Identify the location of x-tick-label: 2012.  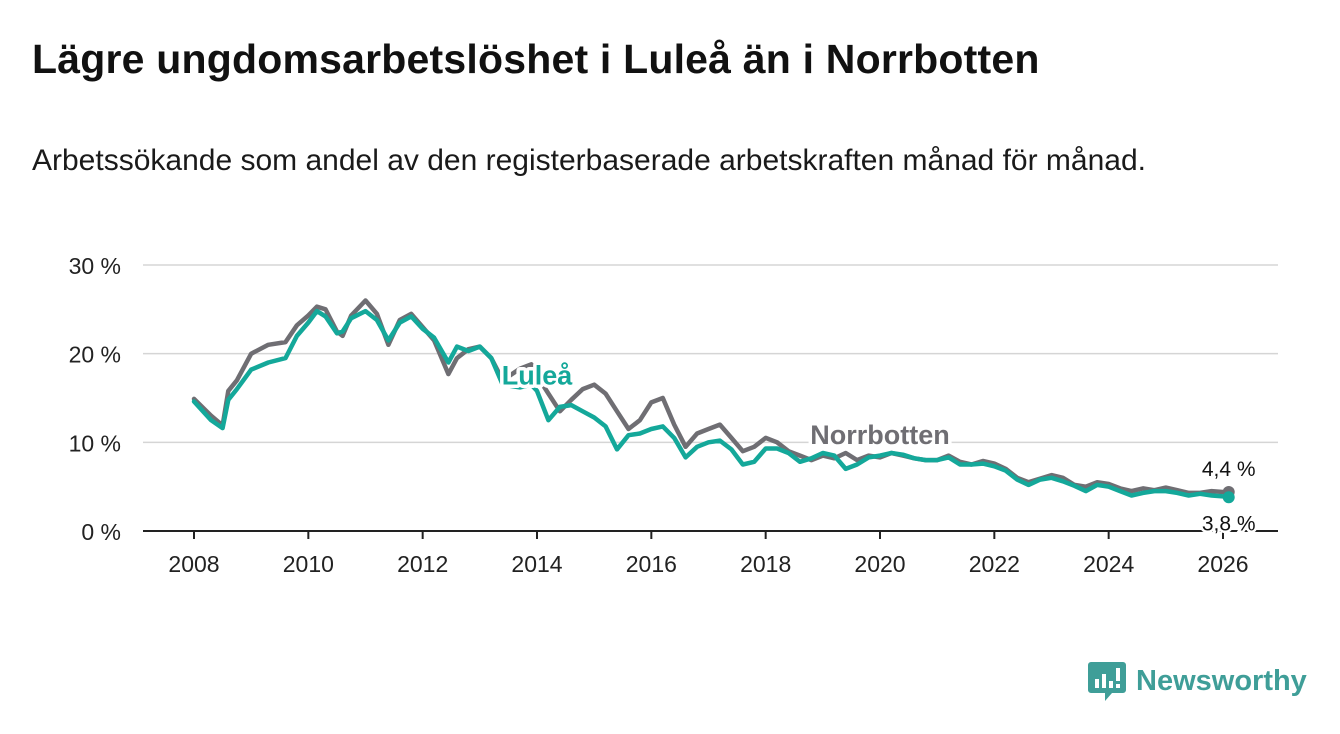
(422, 564).